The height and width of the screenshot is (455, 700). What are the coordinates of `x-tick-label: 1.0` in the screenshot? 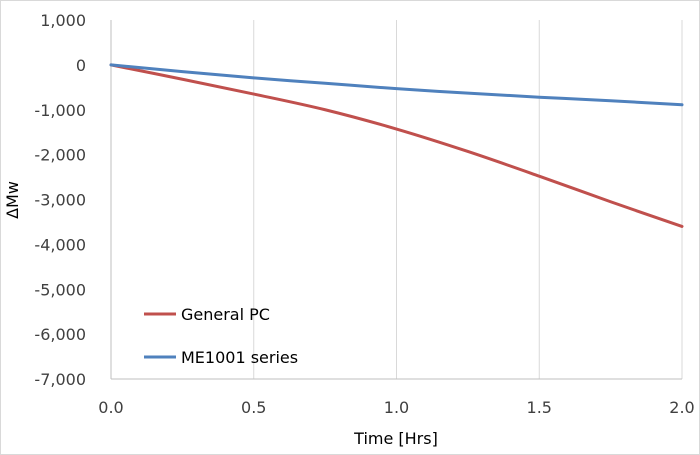 It's located at (396, 407).